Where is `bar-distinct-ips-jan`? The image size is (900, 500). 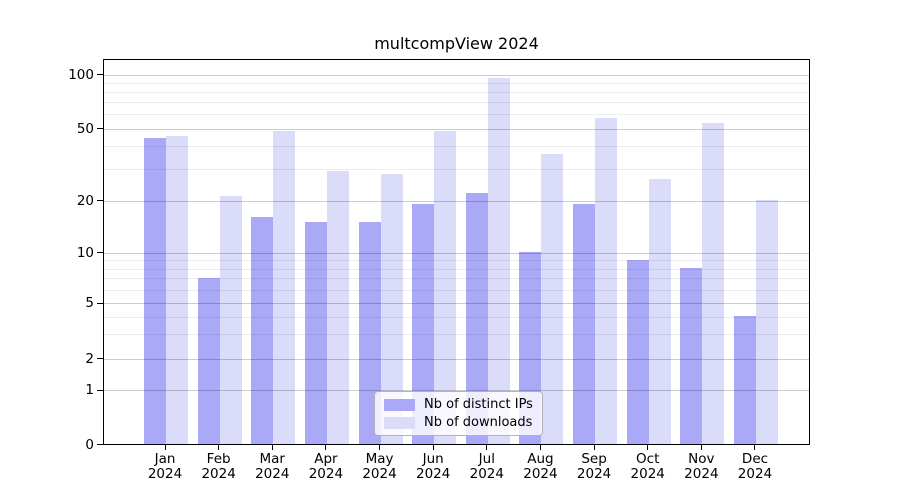 bar-distinct-ips-jan is located at coordinates (155, 291).